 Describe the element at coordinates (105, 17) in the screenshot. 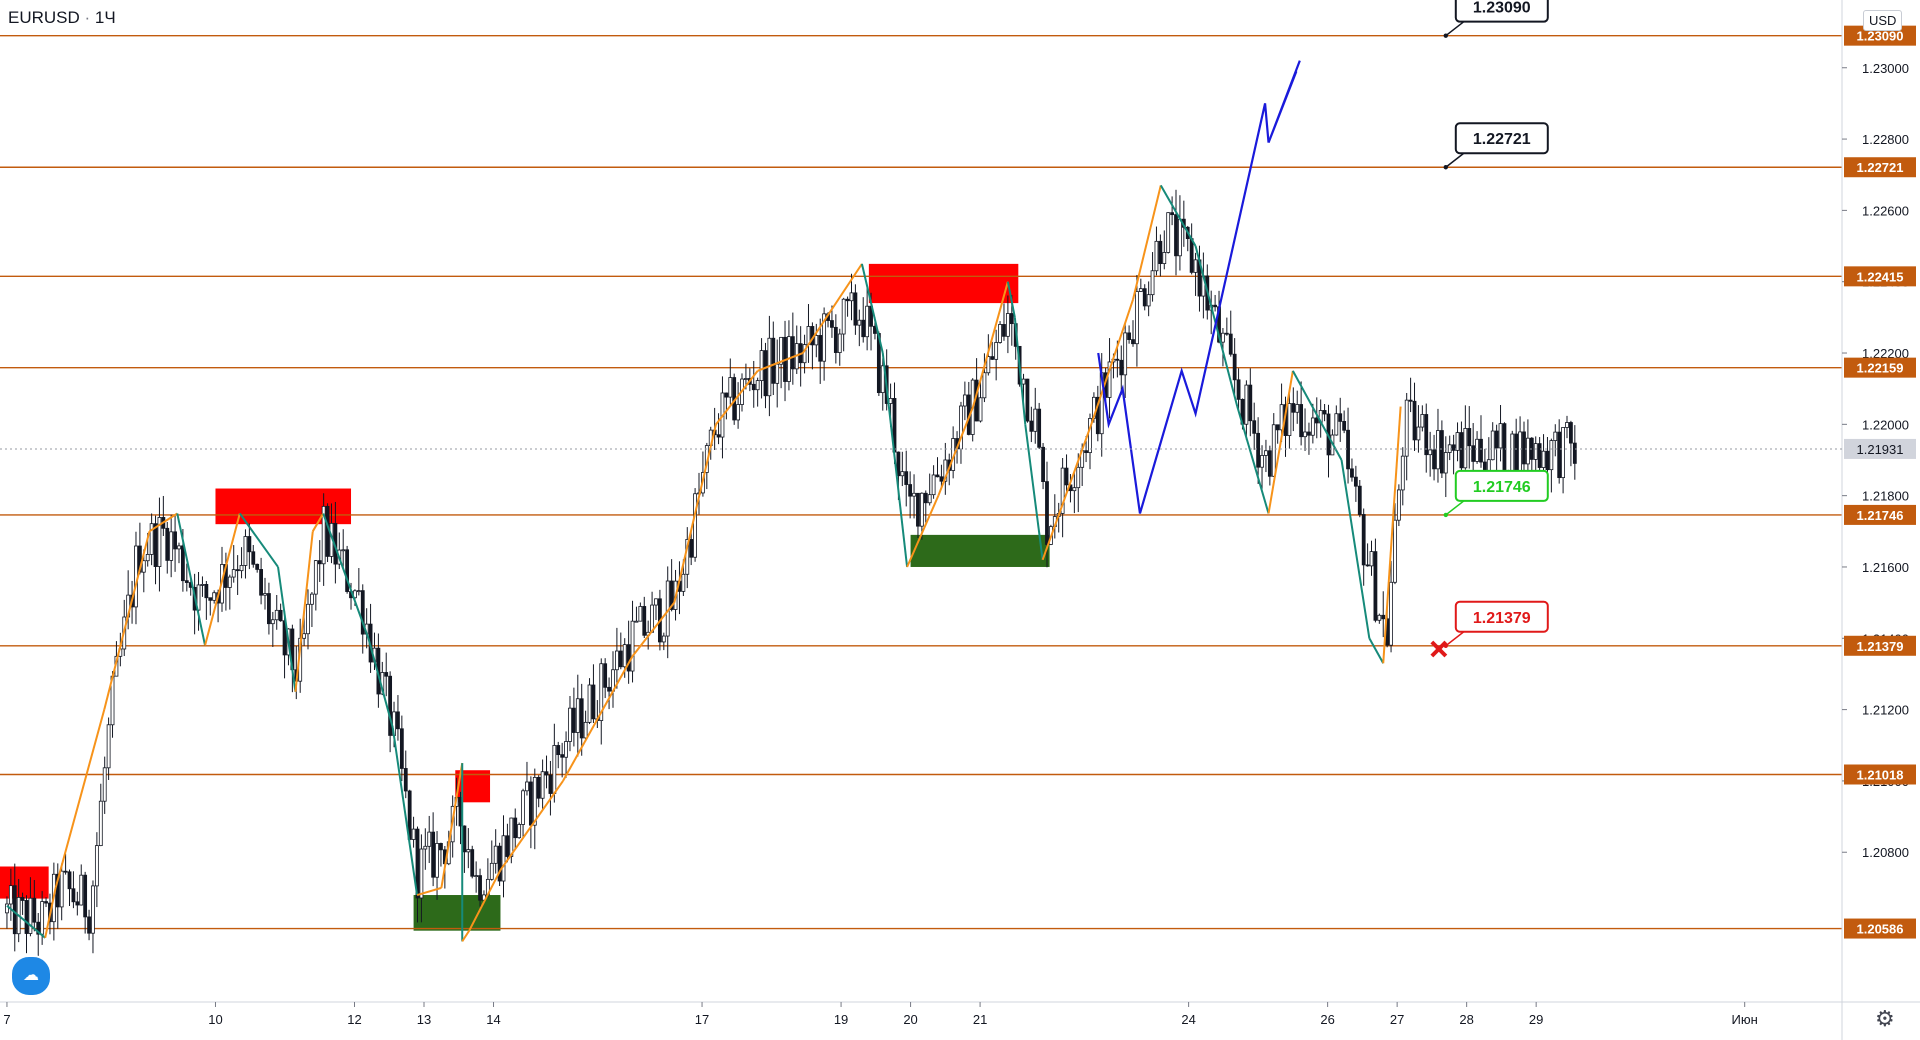

I see `interval-label: 1Ч` at that location.